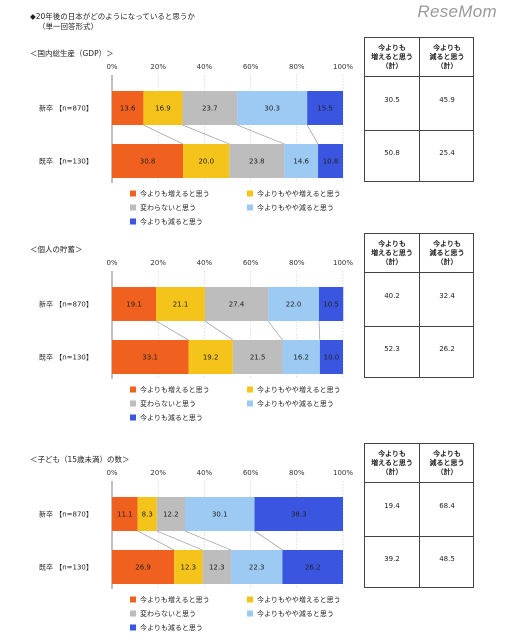  I want to click on data-label: 19.1, so click(134, 305).